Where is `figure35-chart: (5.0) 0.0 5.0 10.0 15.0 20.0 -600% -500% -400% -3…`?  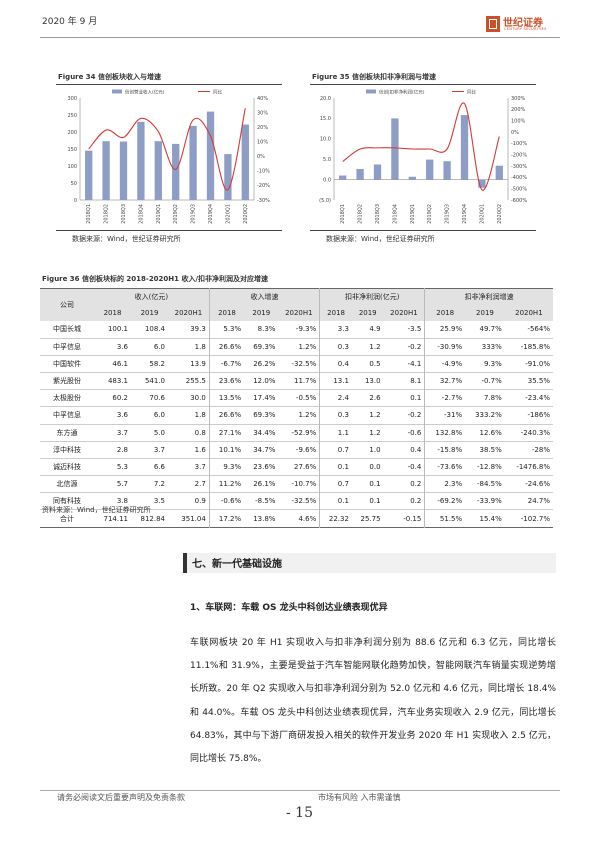
figure35-chart: (5.0) 0.0 5.0 10.0 15.0 20.0 -600% -500% -400% -3… is located at coordinates (423, 156).